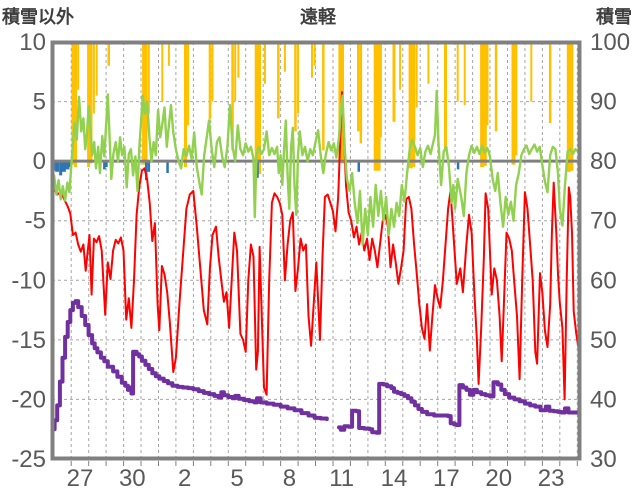  What do you see at coordinates (603, 459) in the screenshot?
I see `right-axis-tick-label: 30` at bounding box center [603, 459].